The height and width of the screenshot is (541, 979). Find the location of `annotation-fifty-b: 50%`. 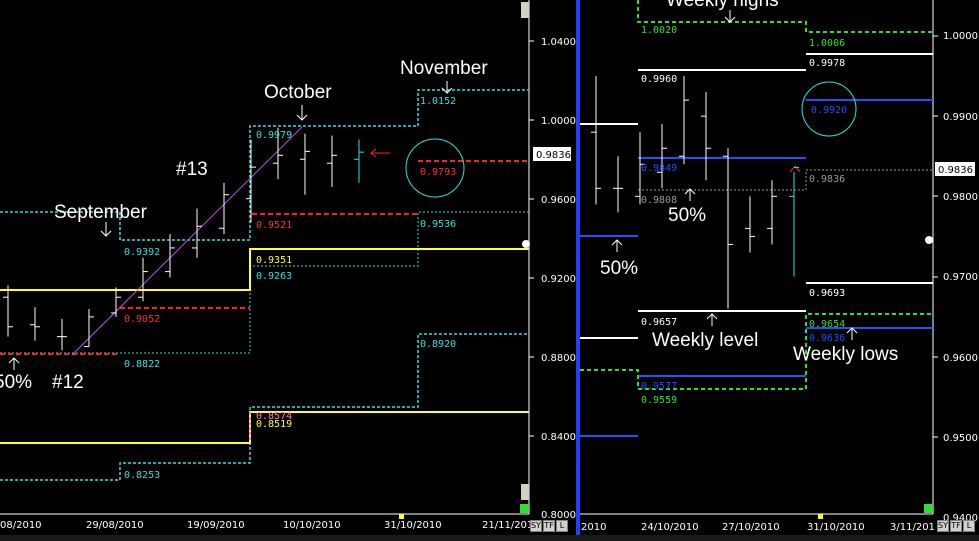

annotation-fifty-b: 50% is located at coordinates (687, 215).